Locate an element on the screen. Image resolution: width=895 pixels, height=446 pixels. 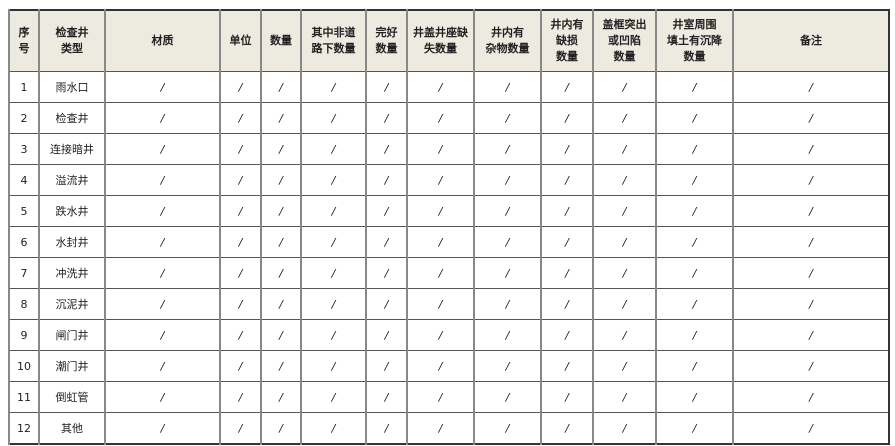
table-row: 10 潮门井 / / / / / / / / / / / is located at coordinates (449, 366).